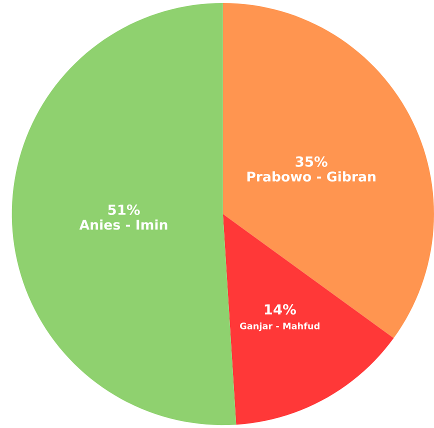  I want to click on slice-label: Prabowo - Gibran, so click(311, 176).